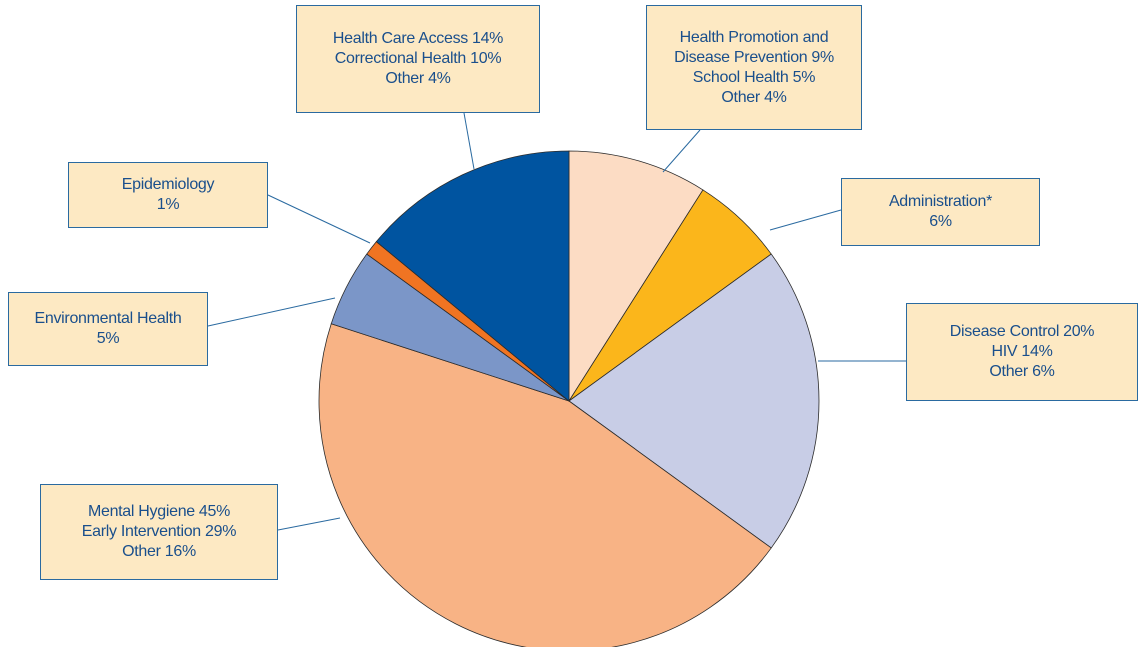  I want to click on label-head: Administration* 6%, so click(940, 212).